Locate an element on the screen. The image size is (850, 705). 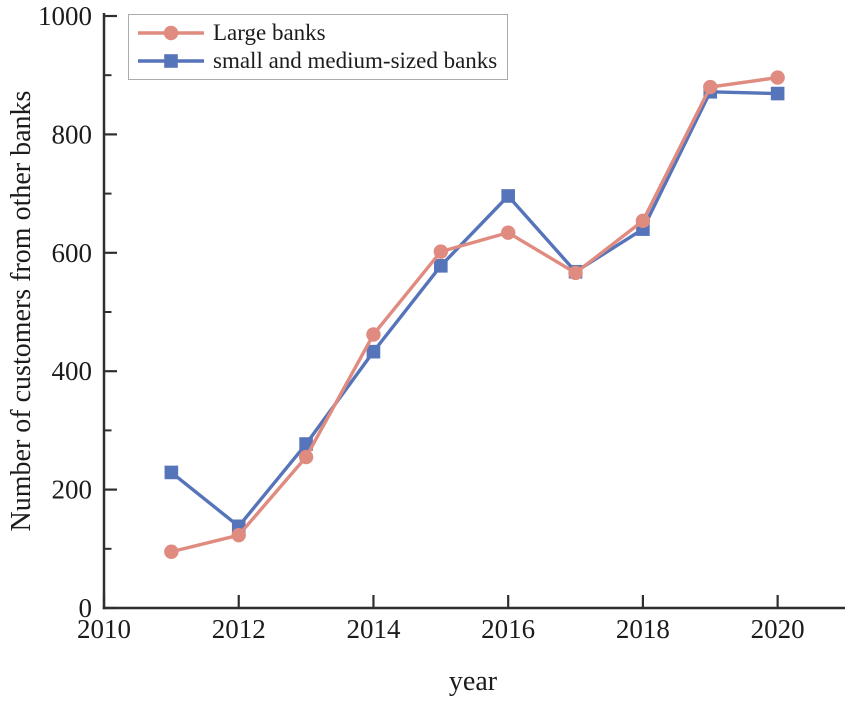
x-tick-label: 2020 is located at coordinates (778, 629).